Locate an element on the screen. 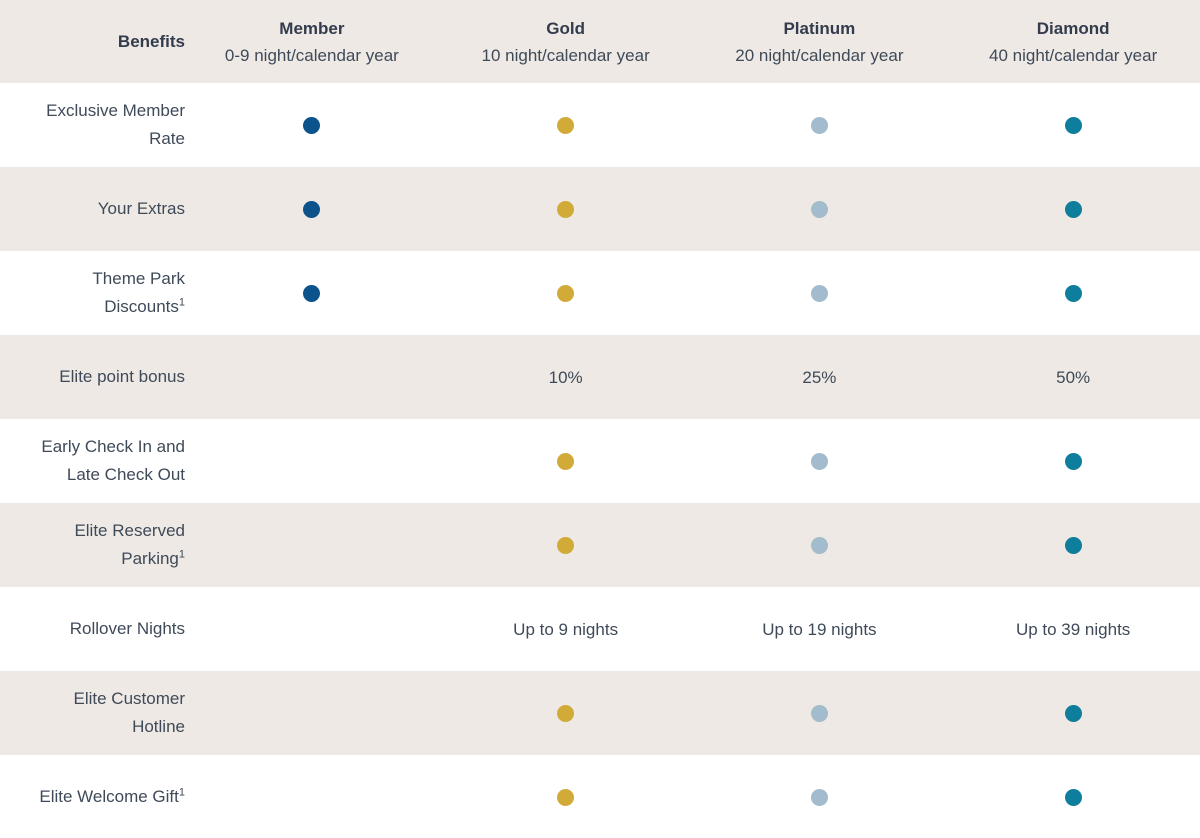 The width and height of the screenshot is (1200, 838). benefit-label-text: Elite Reserved Parking1 is located at coordinates (129, 544).